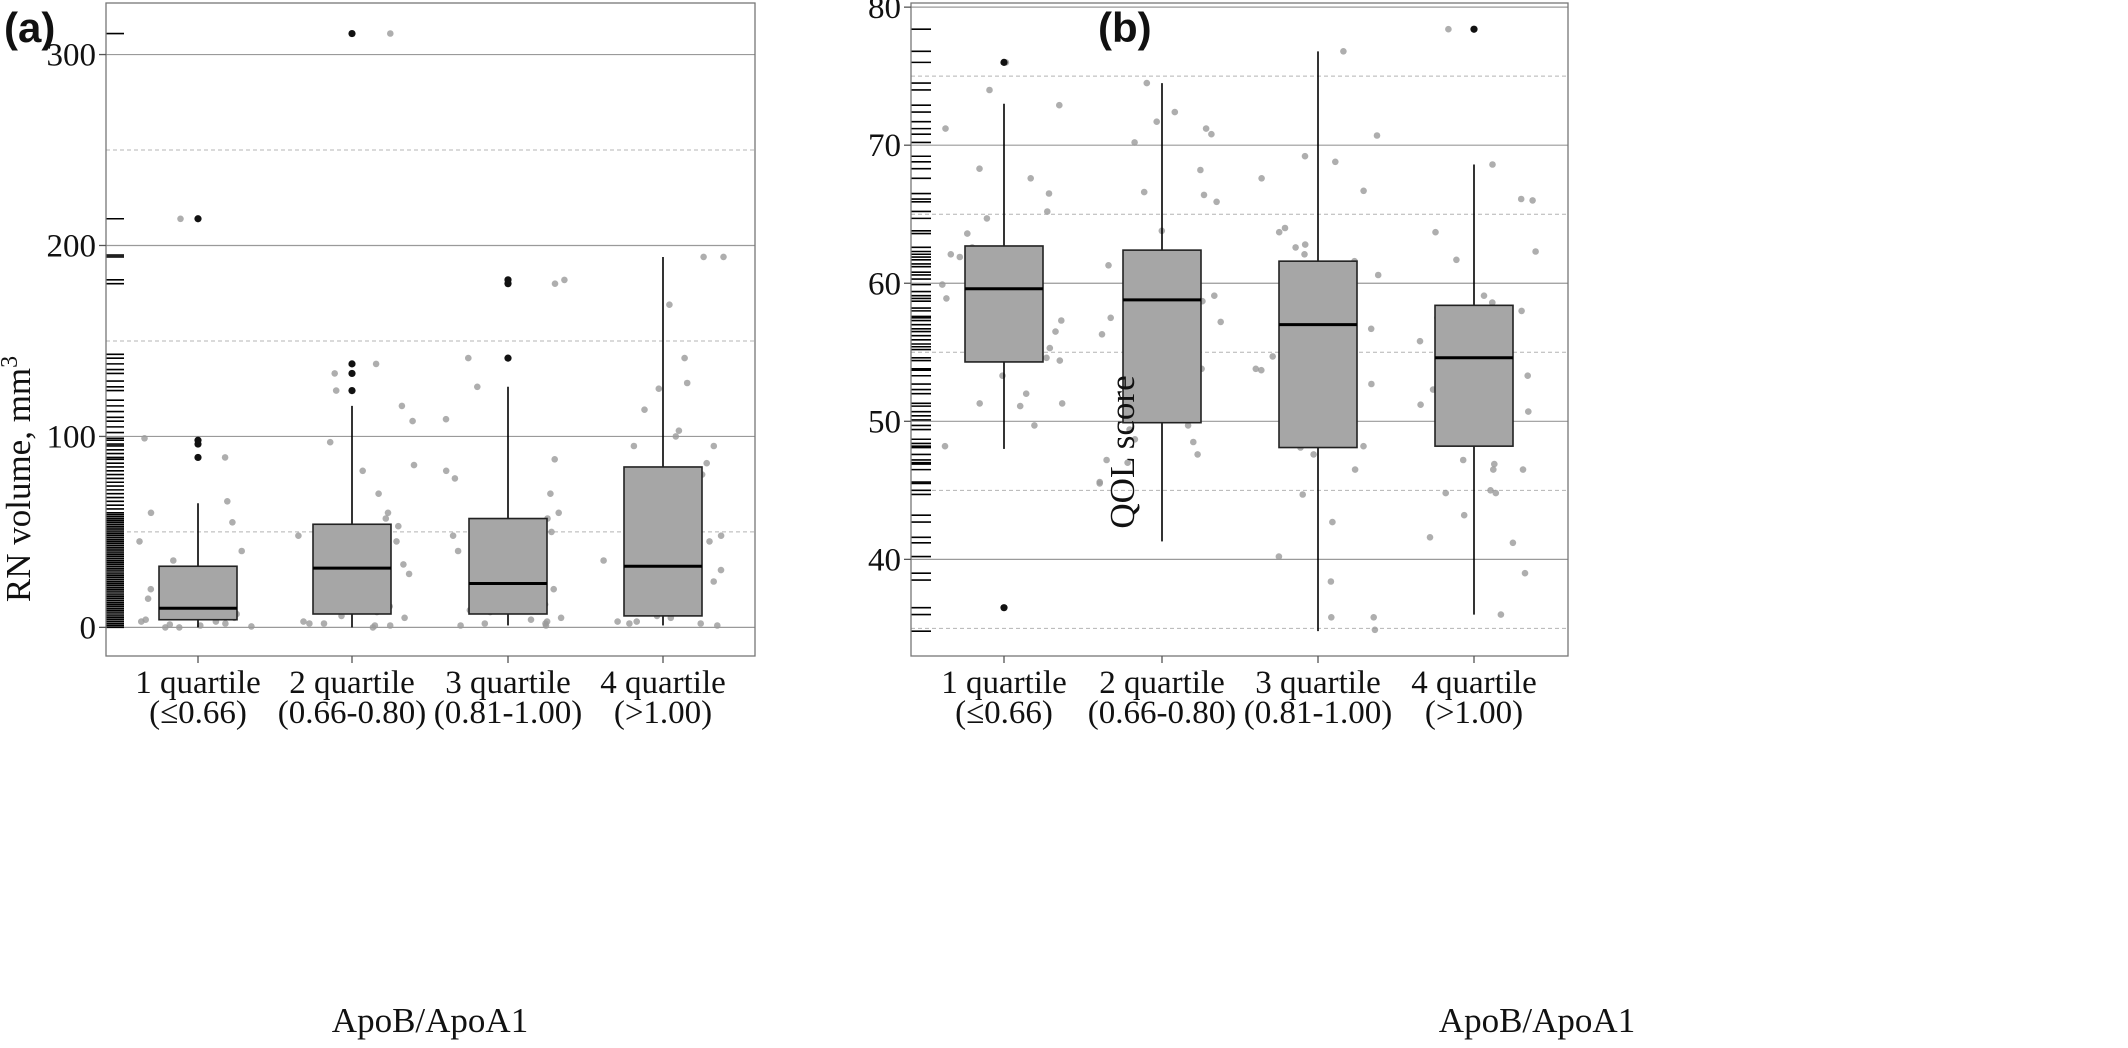 The height and width of the screenshot is (1048, 2128). I want to click on panel-a-outlier-point, so click(508, 358).